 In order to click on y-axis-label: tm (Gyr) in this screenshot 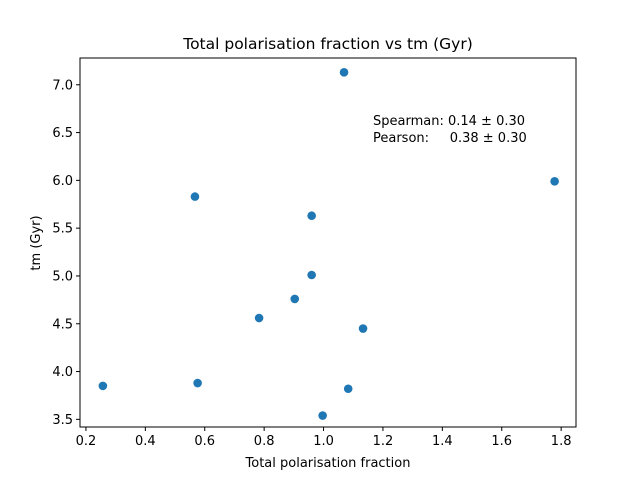, I will do `click(36, 242)`.